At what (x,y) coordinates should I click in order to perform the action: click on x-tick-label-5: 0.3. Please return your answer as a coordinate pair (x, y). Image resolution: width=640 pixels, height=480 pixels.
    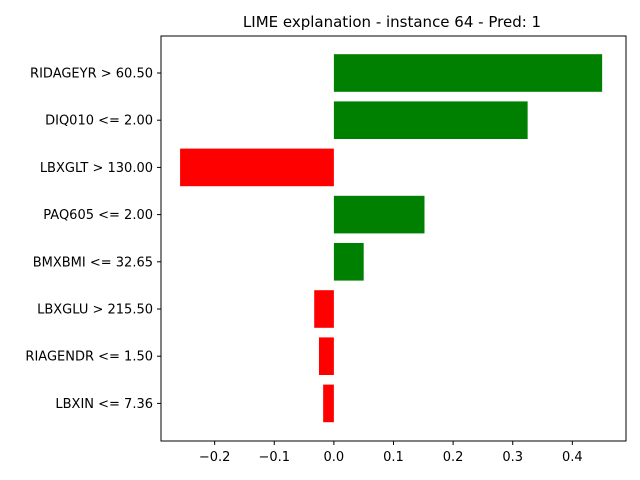
    Looking at the image, I should click on (512, 457).